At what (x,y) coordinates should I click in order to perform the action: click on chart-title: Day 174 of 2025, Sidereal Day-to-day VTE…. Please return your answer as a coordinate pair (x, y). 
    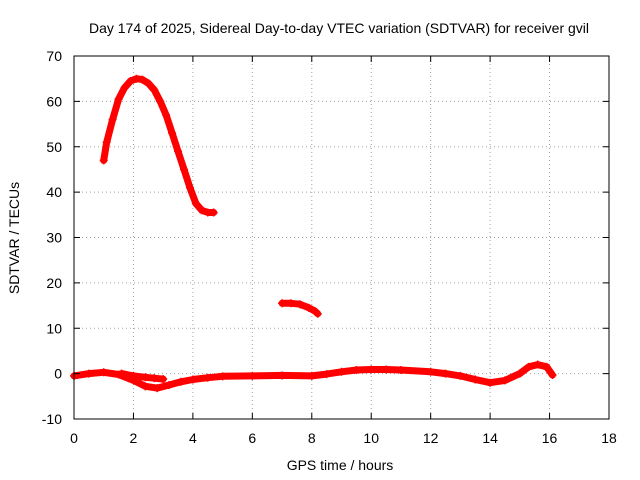
    Looking at the image, I should click on (339, 28).